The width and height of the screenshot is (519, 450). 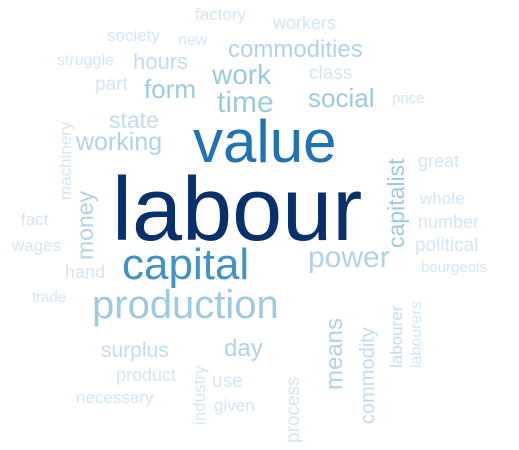 What do you see at coordinates (245, 102) in the screenshot?
I see `word-time: time` at bounding box center [245, 102].